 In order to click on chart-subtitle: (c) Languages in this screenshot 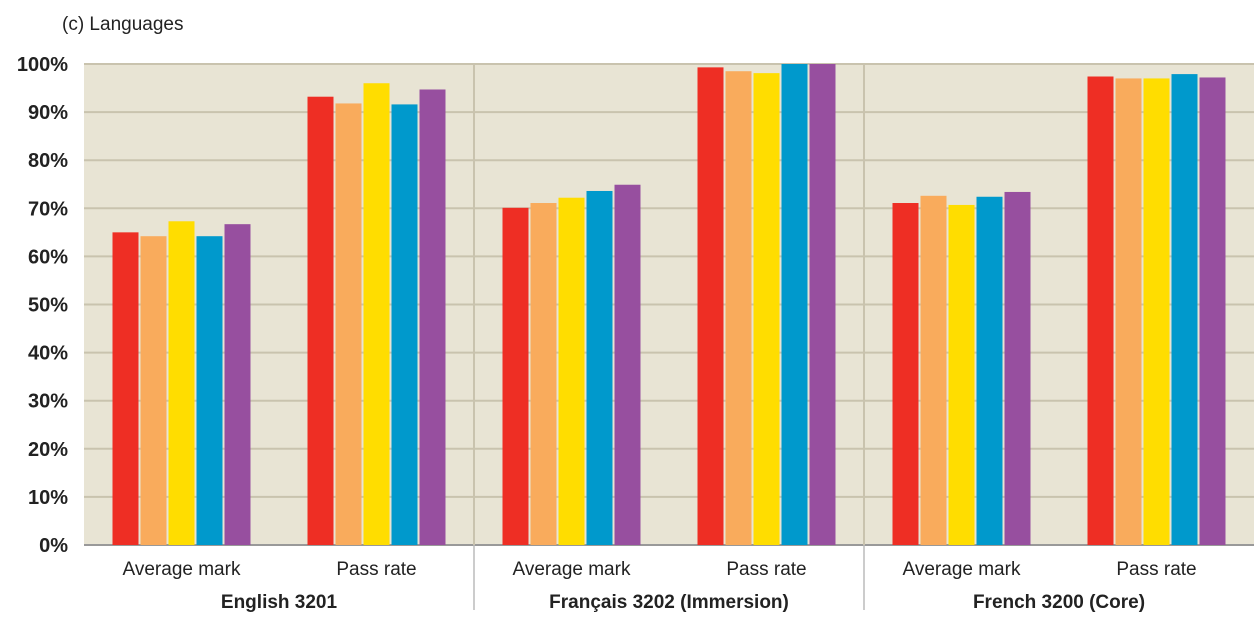, I will do `click(122, 24)`.